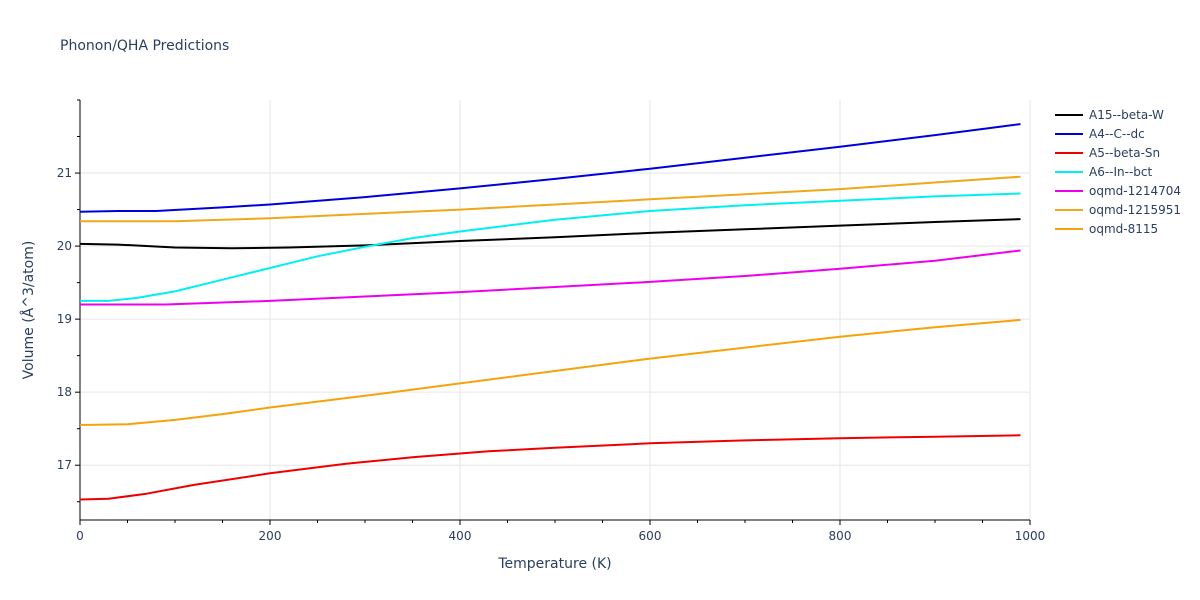 This screenshot has height=600, width=1200. I want to click on legend-label: A4--C--dc, so click(1117, 134).